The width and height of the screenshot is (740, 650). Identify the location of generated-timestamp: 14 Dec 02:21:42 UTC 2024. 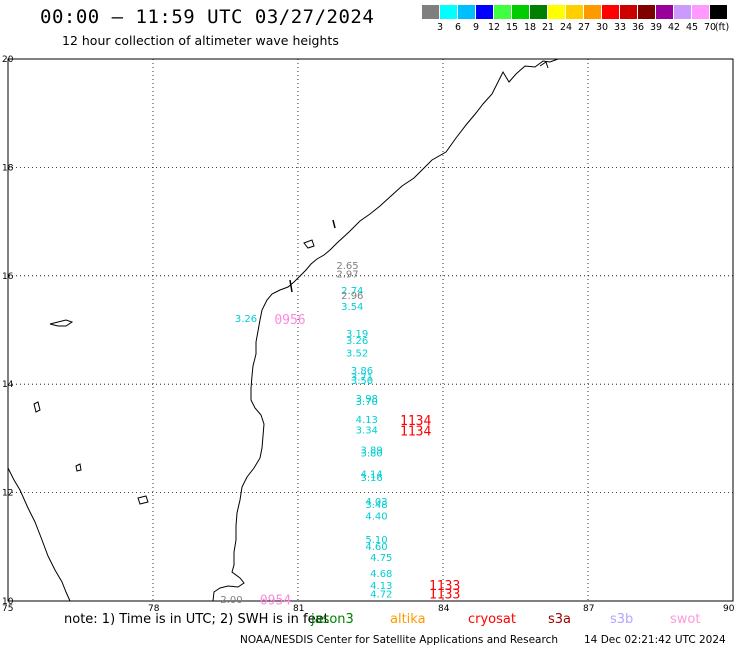
(655, 640).